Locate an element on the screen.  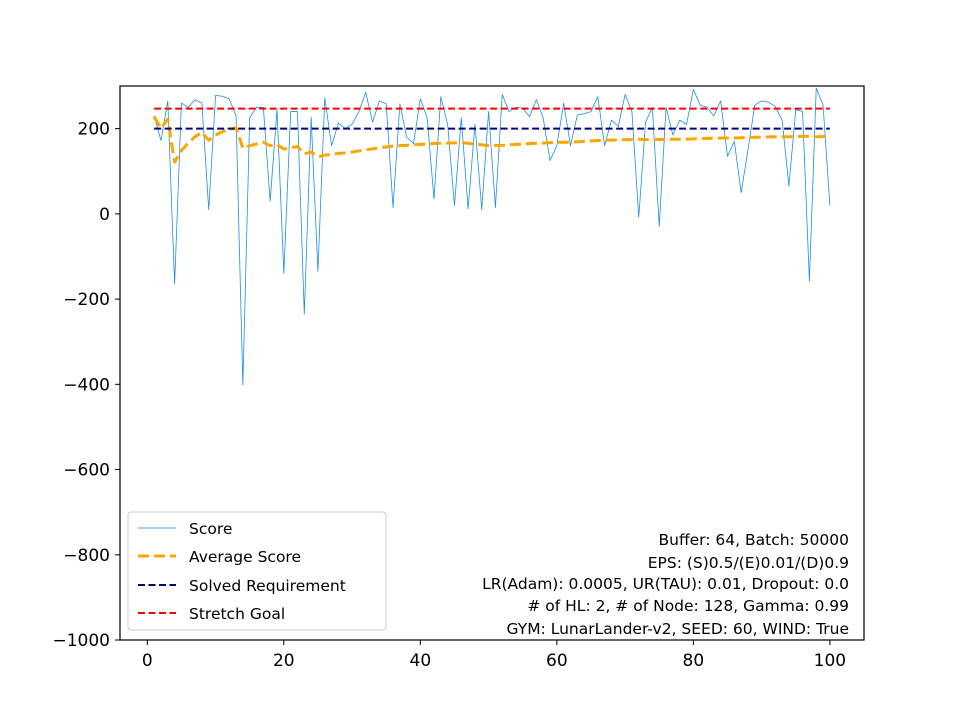
legend-label-solved-requirement: Solved Requirement is located at coordinates (267, 586).